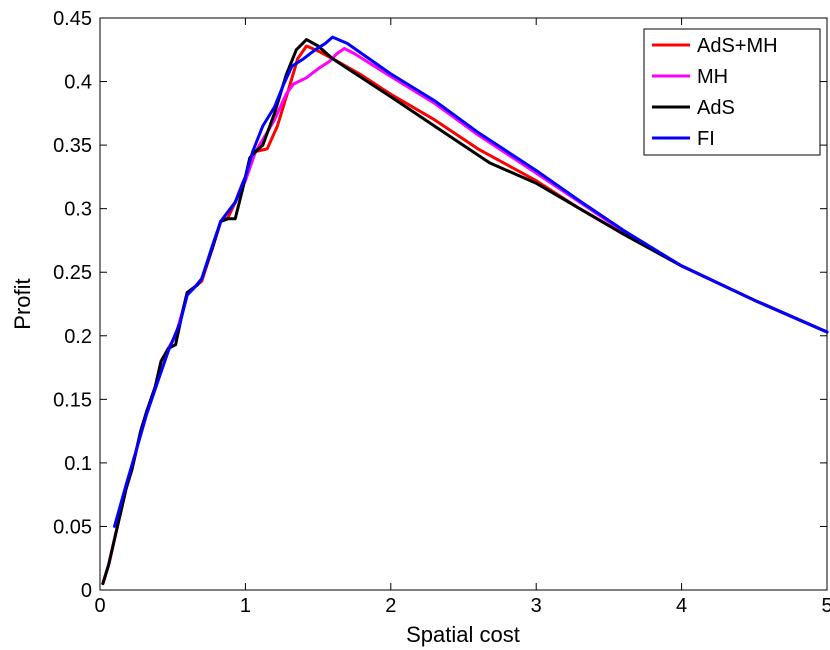 The height and width of the screenshot is (650, 830). Describe the element at coordinates (716, 108) in the screenshot. I see `legend-label-ads: AdS` at that location.